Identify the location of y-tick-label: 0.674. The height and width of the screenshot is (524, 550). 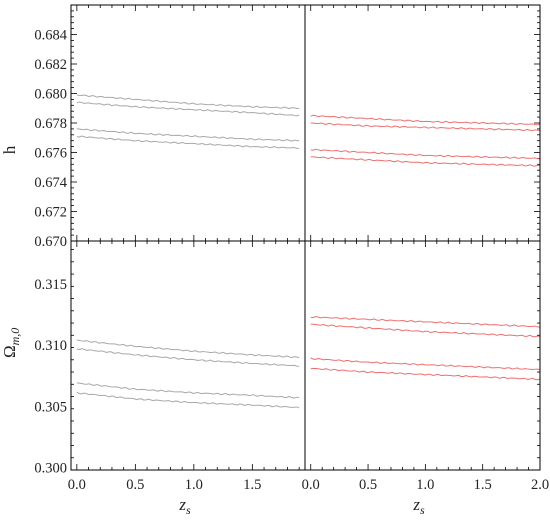
(50, 183).